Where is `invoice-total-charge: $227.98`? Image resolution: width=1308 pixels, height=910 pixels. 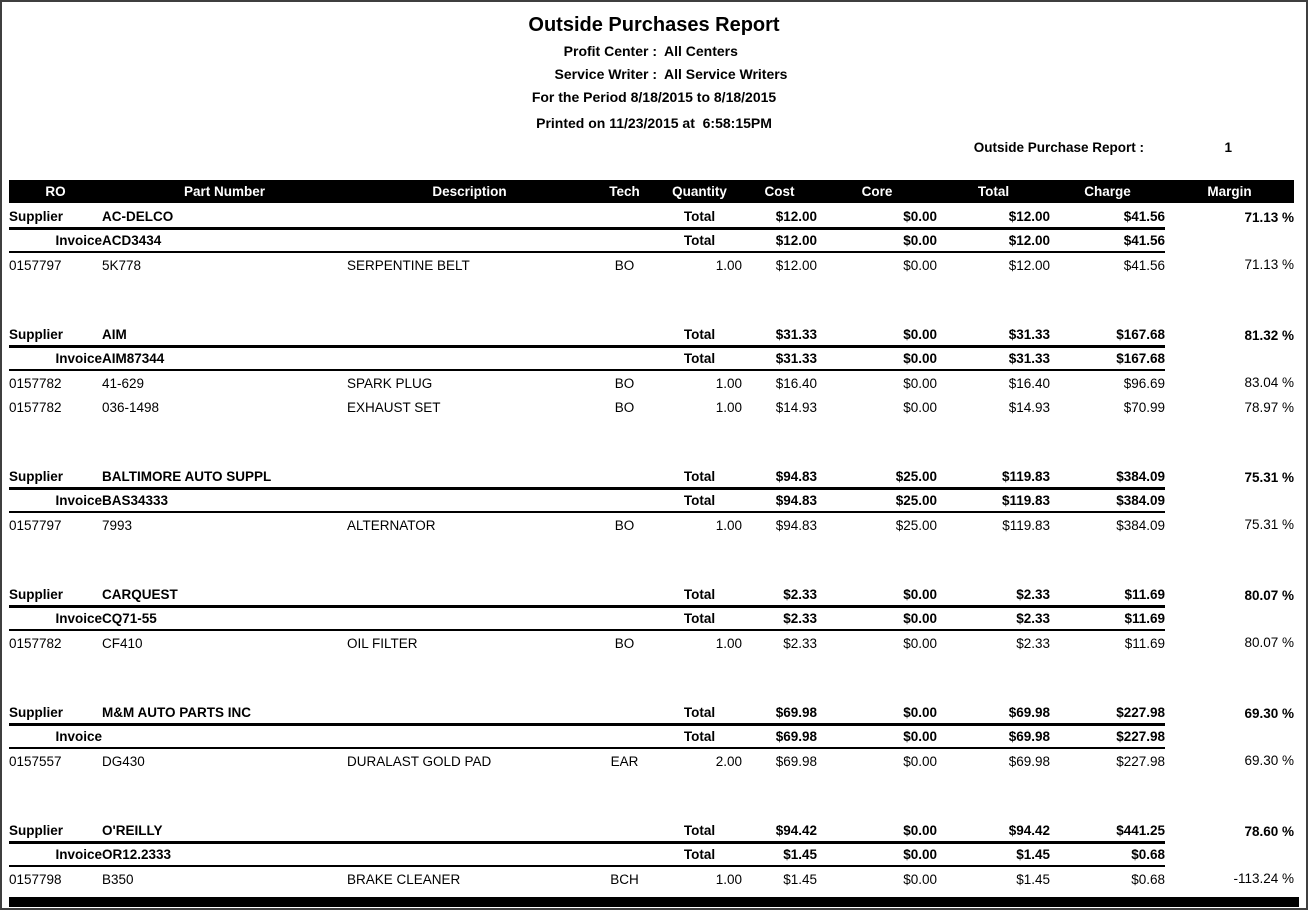 invoice-total-charge: $227.98 is located at coordinates (1107, 736).